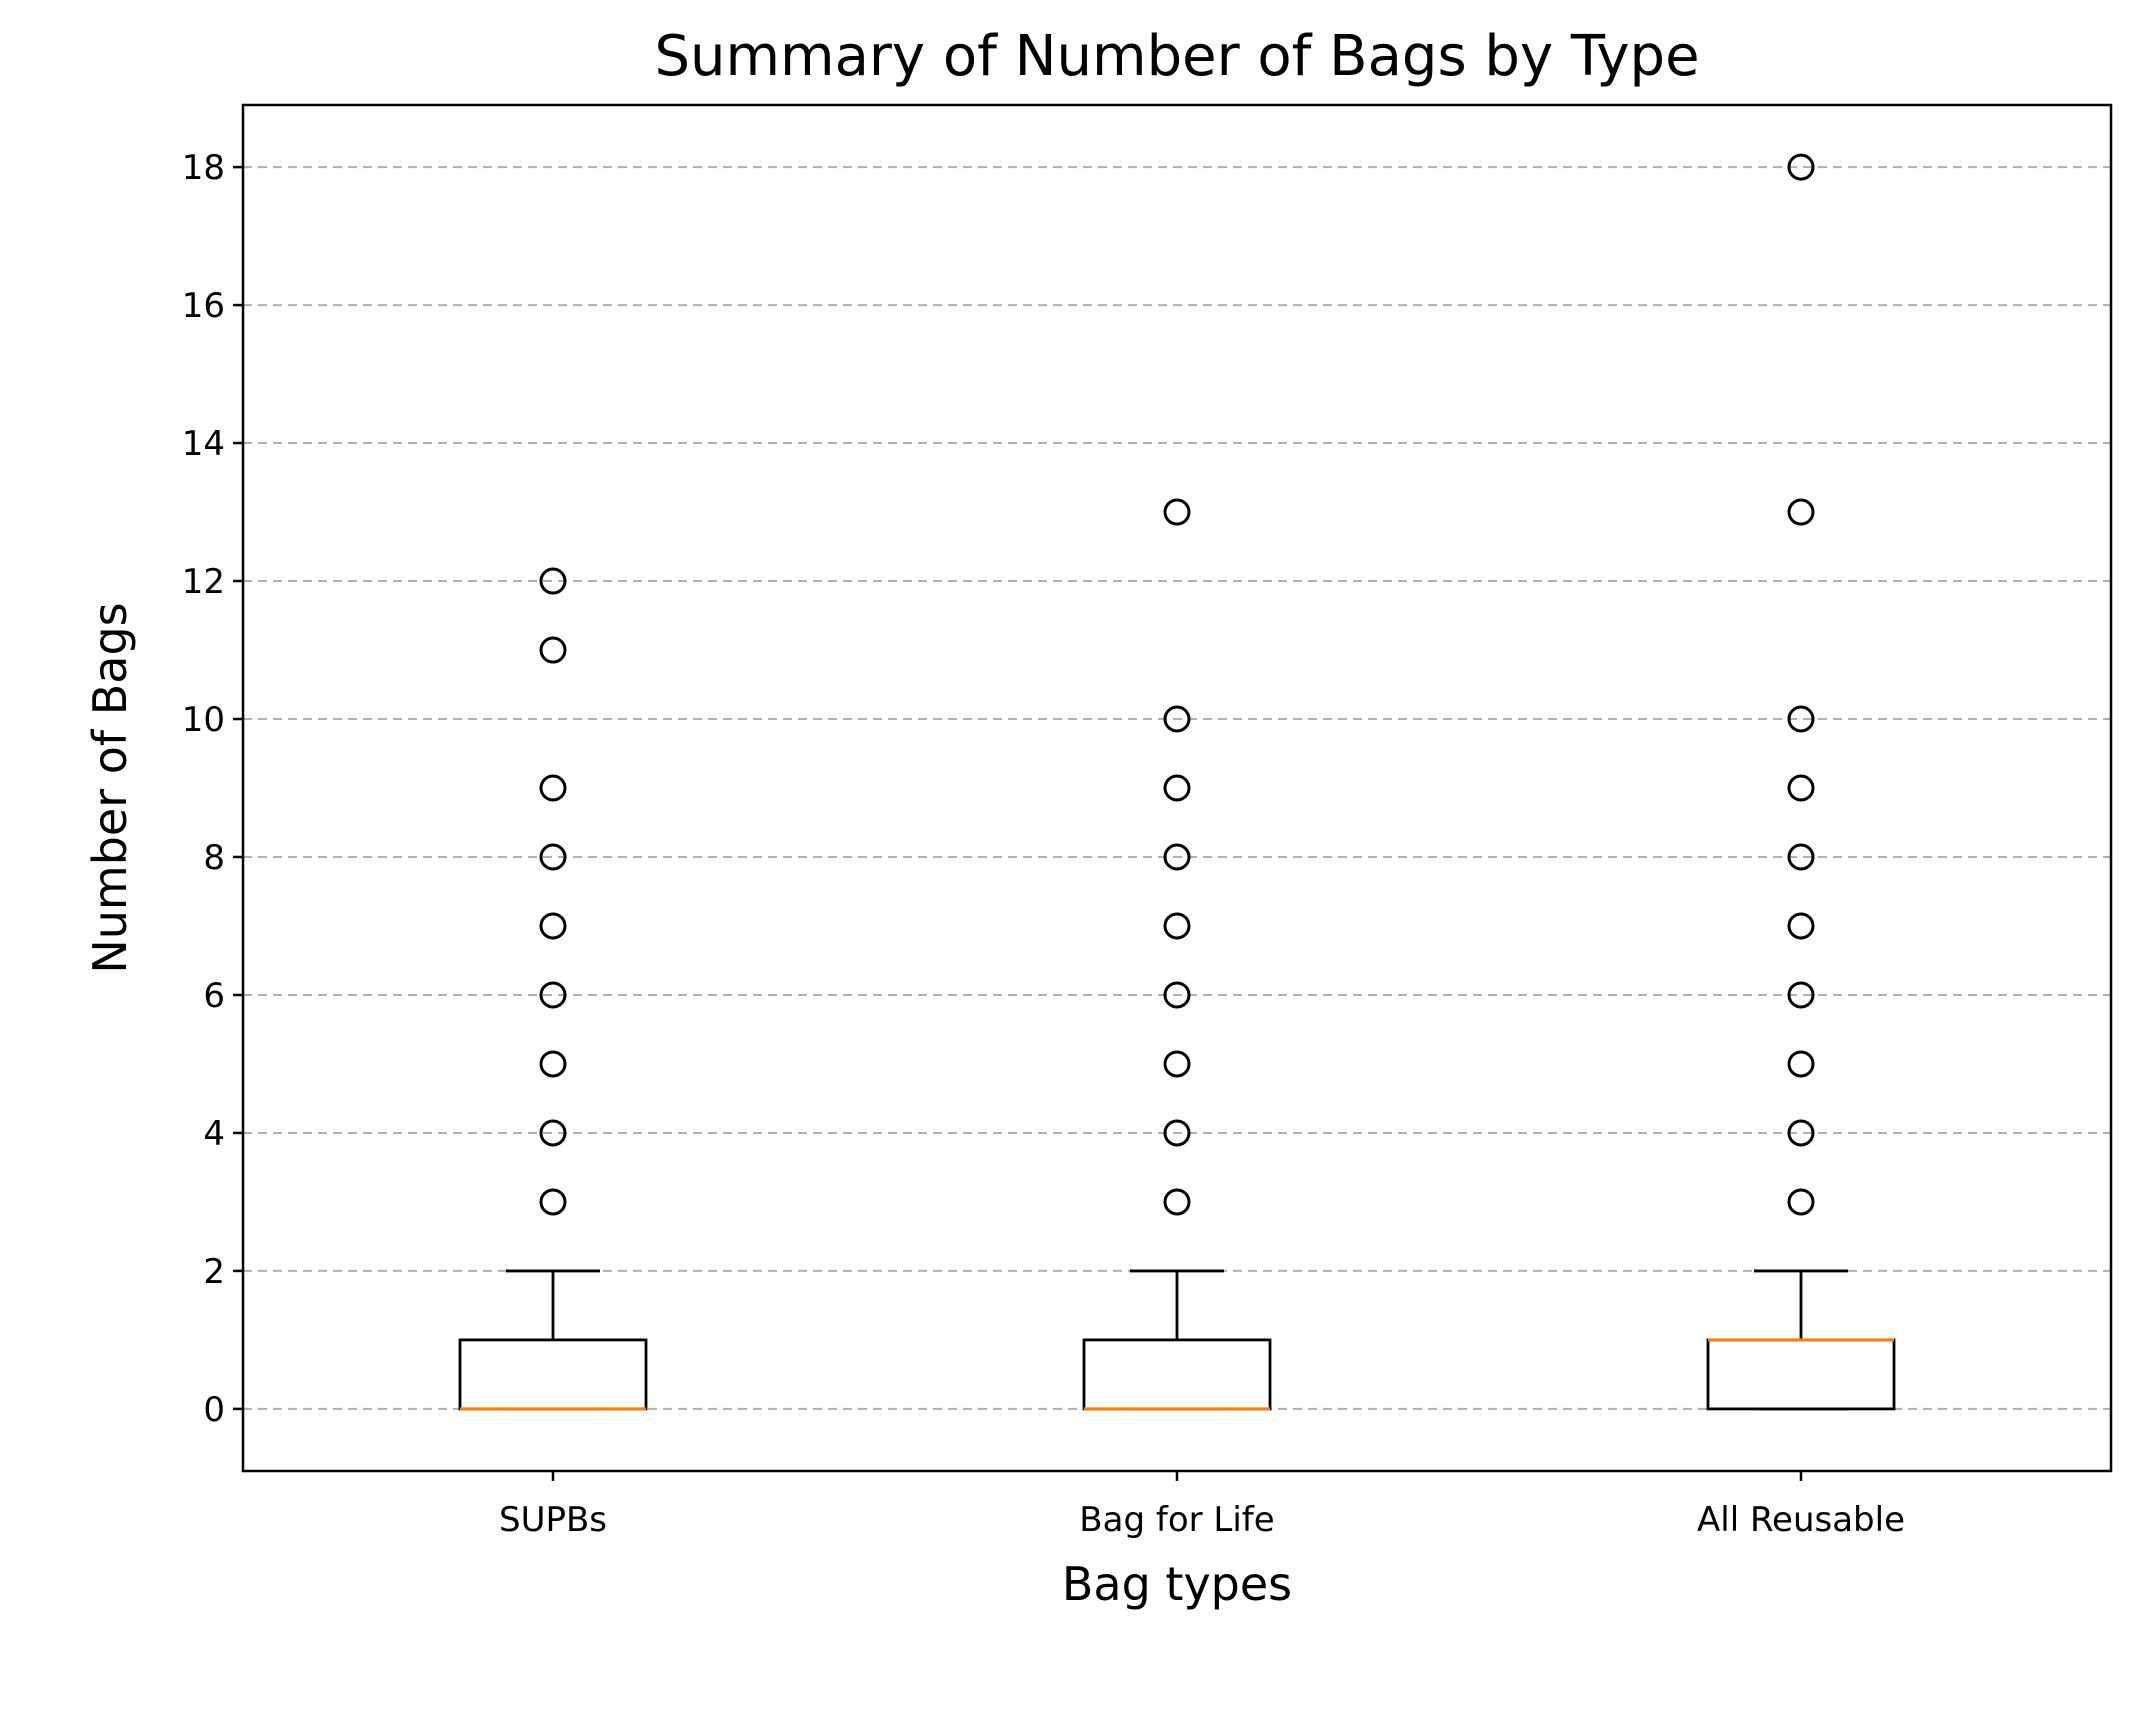 Image resolution: width=2131 pixels, height=1735 pixels. I want to click on y-axis-label: Number of Bags, so click(110, 787).